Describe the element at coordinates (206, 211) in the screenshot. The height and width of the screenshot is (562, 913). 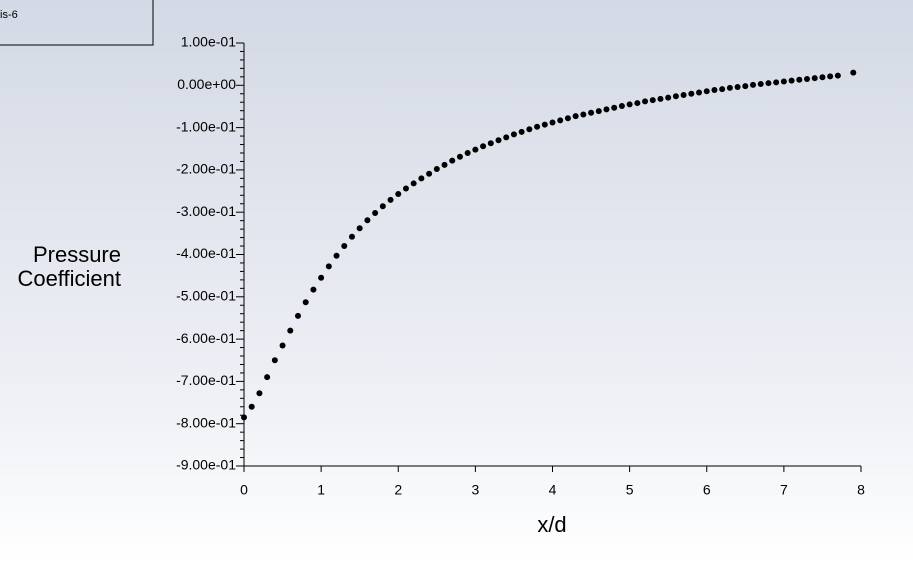
I see `y-tick-label: -3.00e-01` at that location.